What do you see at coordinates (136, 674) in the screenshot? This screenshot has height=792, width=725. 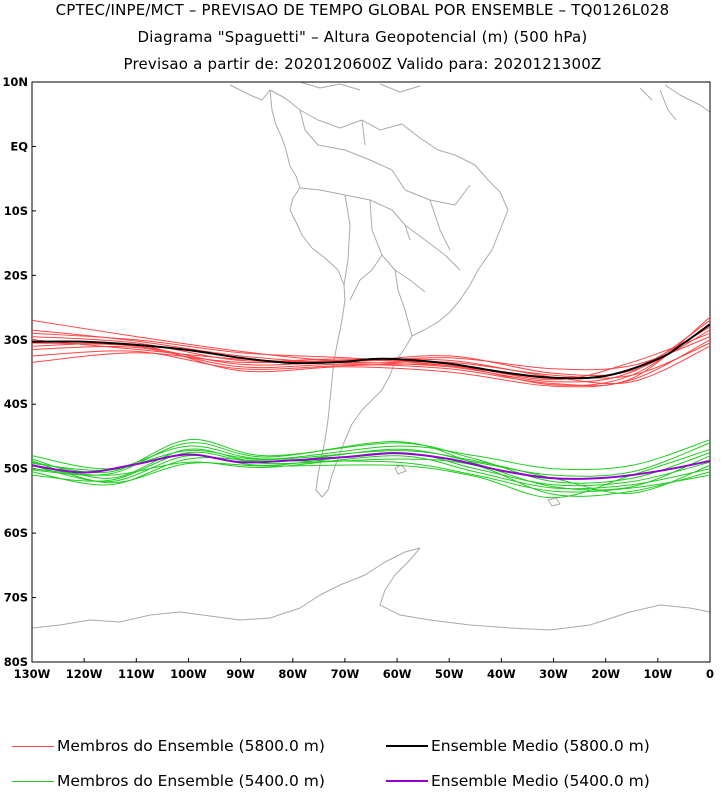 I see `x-tick-label: 110W` at bounding box center [136, 674].